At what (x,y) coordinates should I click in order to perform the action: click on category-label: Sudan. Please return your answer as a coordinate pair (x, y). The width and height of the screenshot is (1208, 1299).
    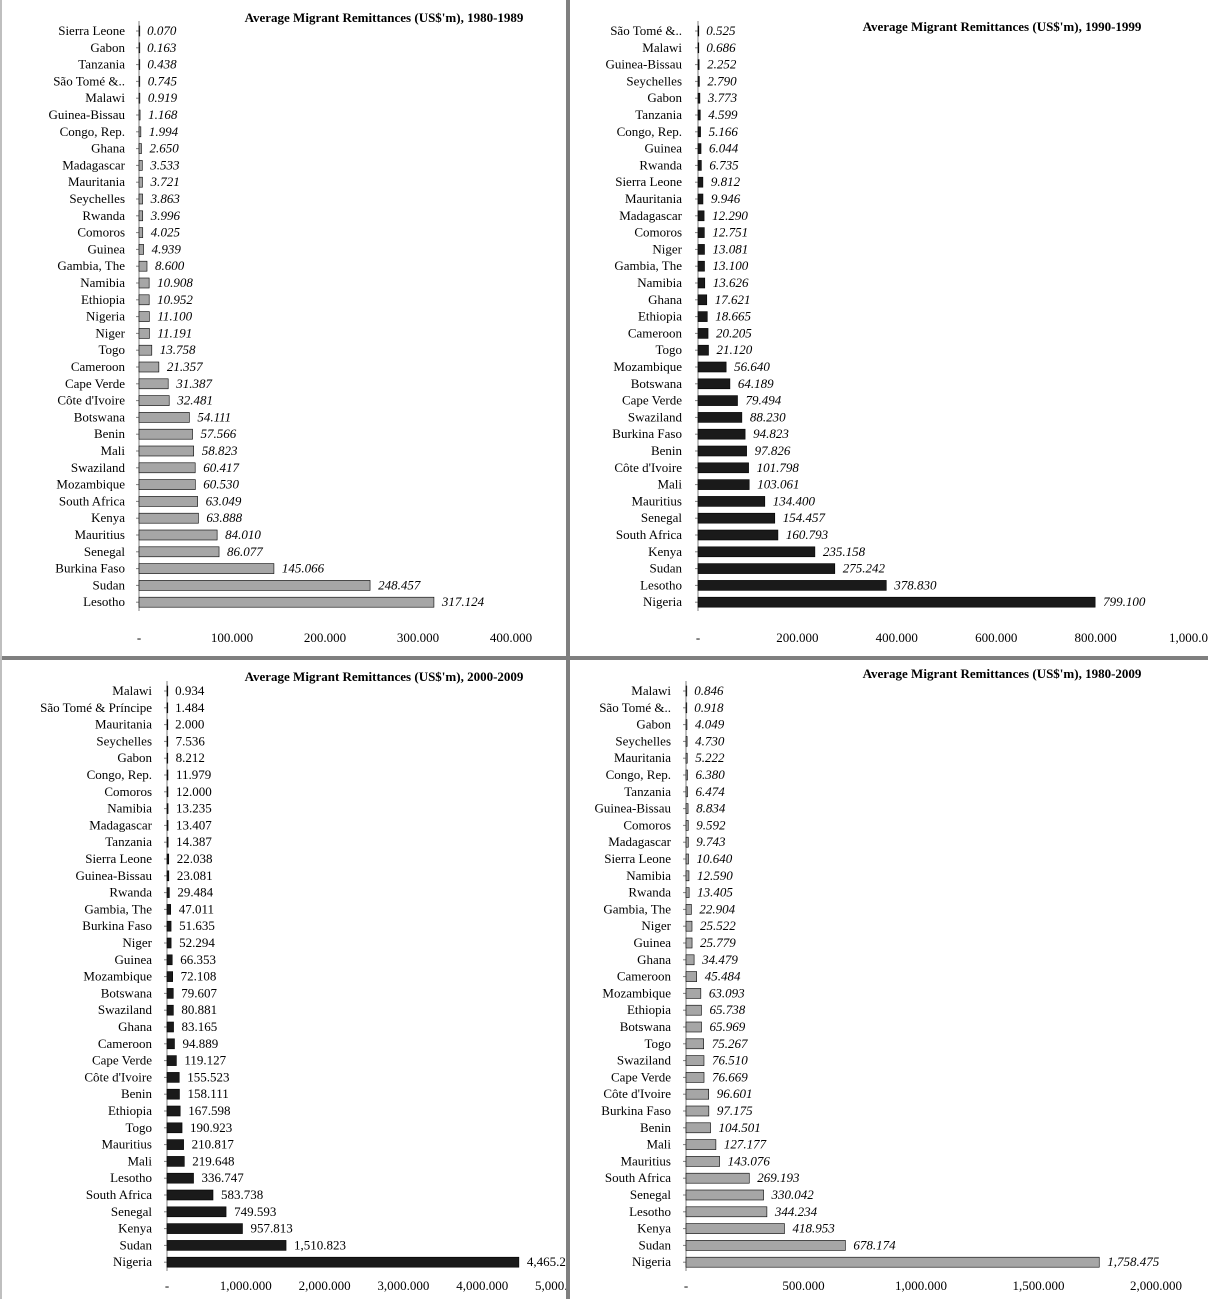
    Looking at the image, I should click on (655, 1244).